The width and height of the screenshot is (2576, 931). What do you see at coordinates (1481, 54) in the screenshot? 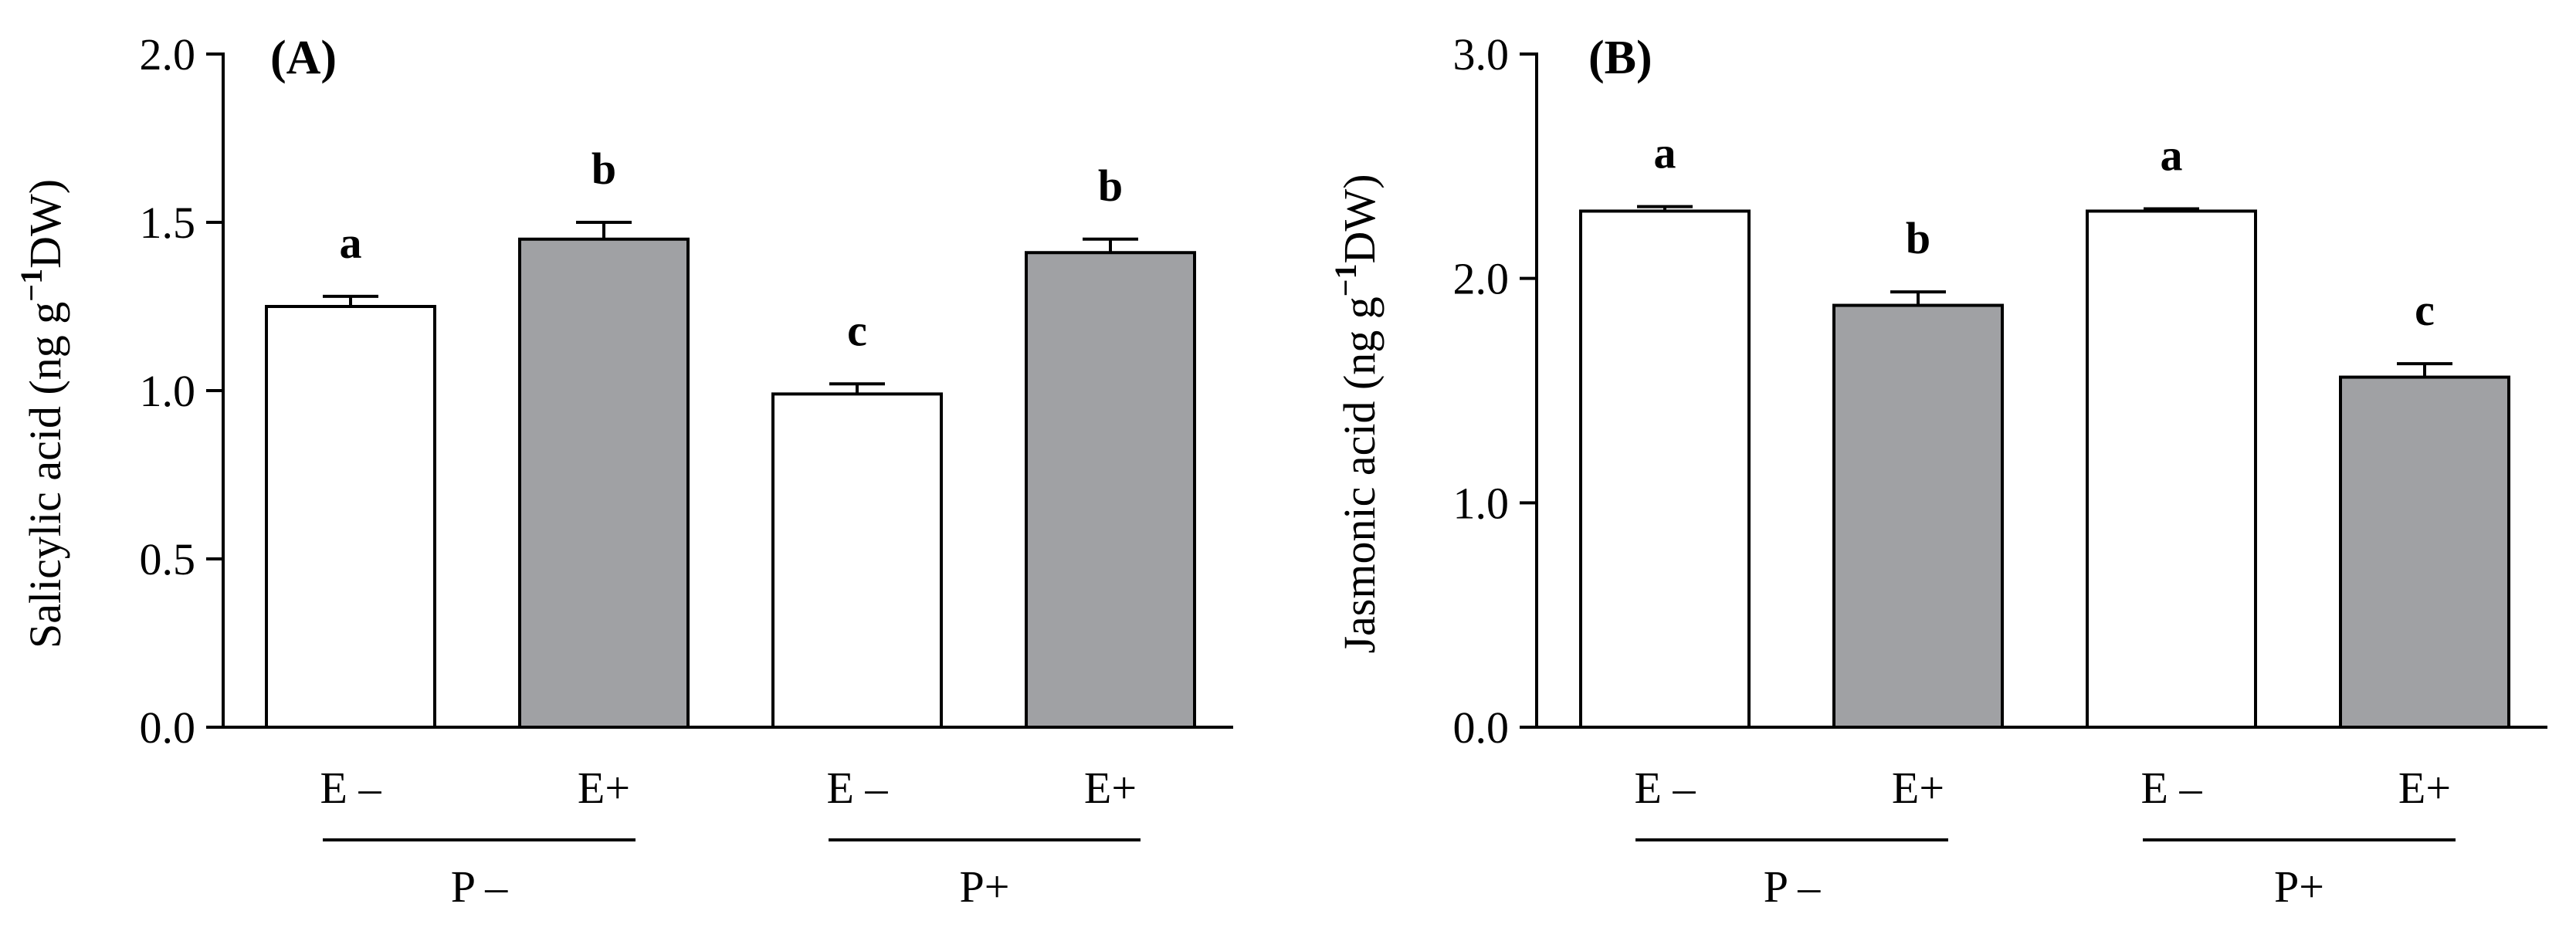
I see `y-tick-label: 3.0` at bounding box center [1481, 54].